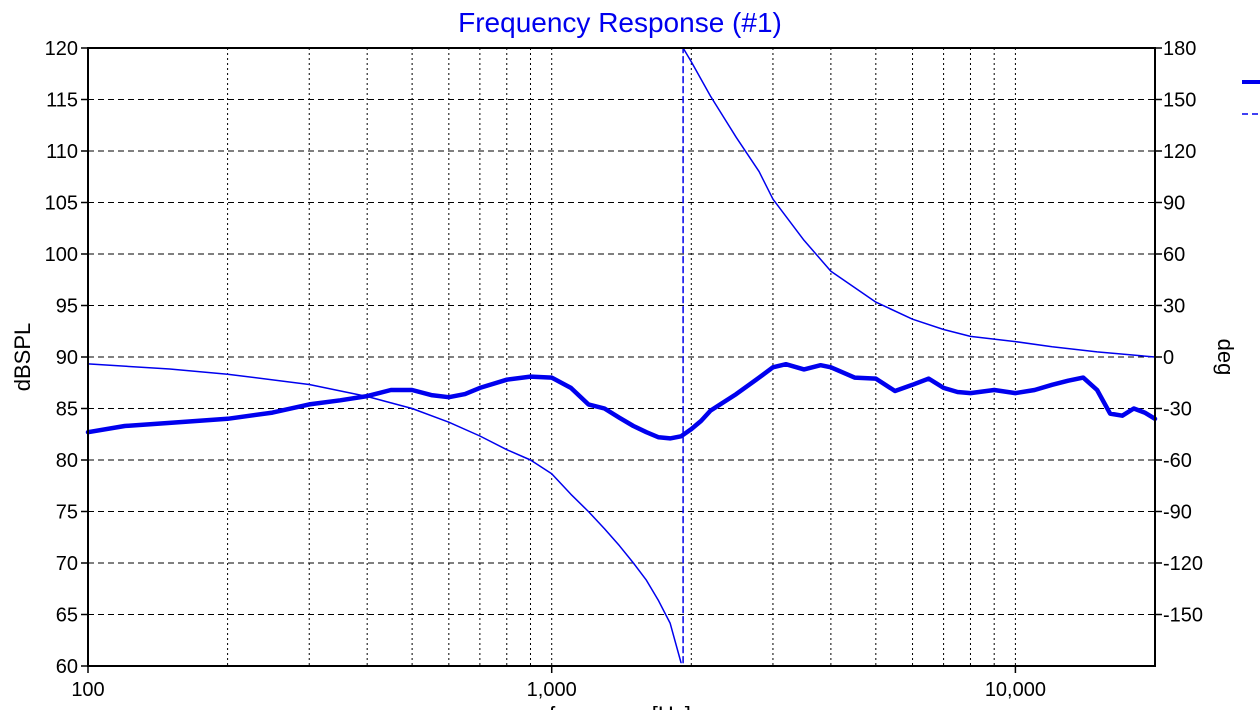  I want to click on y-tick-label: 75, so click(67, 513).